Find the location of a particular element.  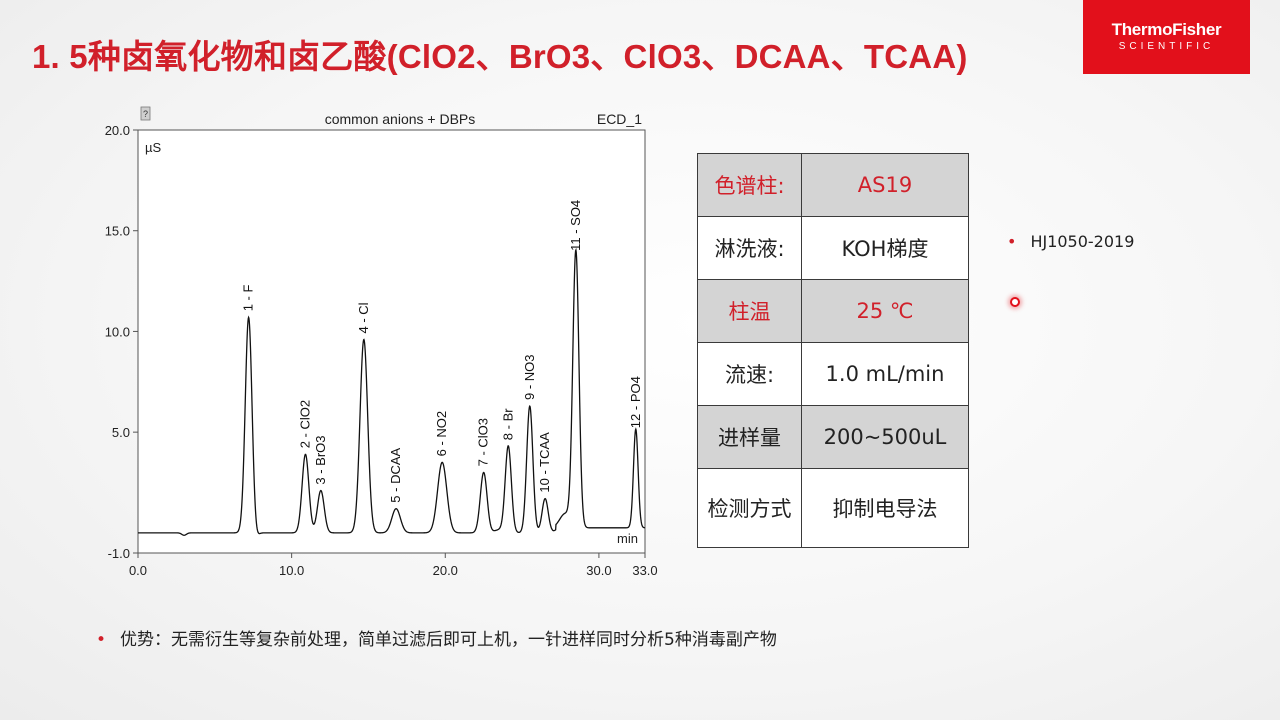

peak-label: 2 - ClO2 is located at coordinates (305, 424).